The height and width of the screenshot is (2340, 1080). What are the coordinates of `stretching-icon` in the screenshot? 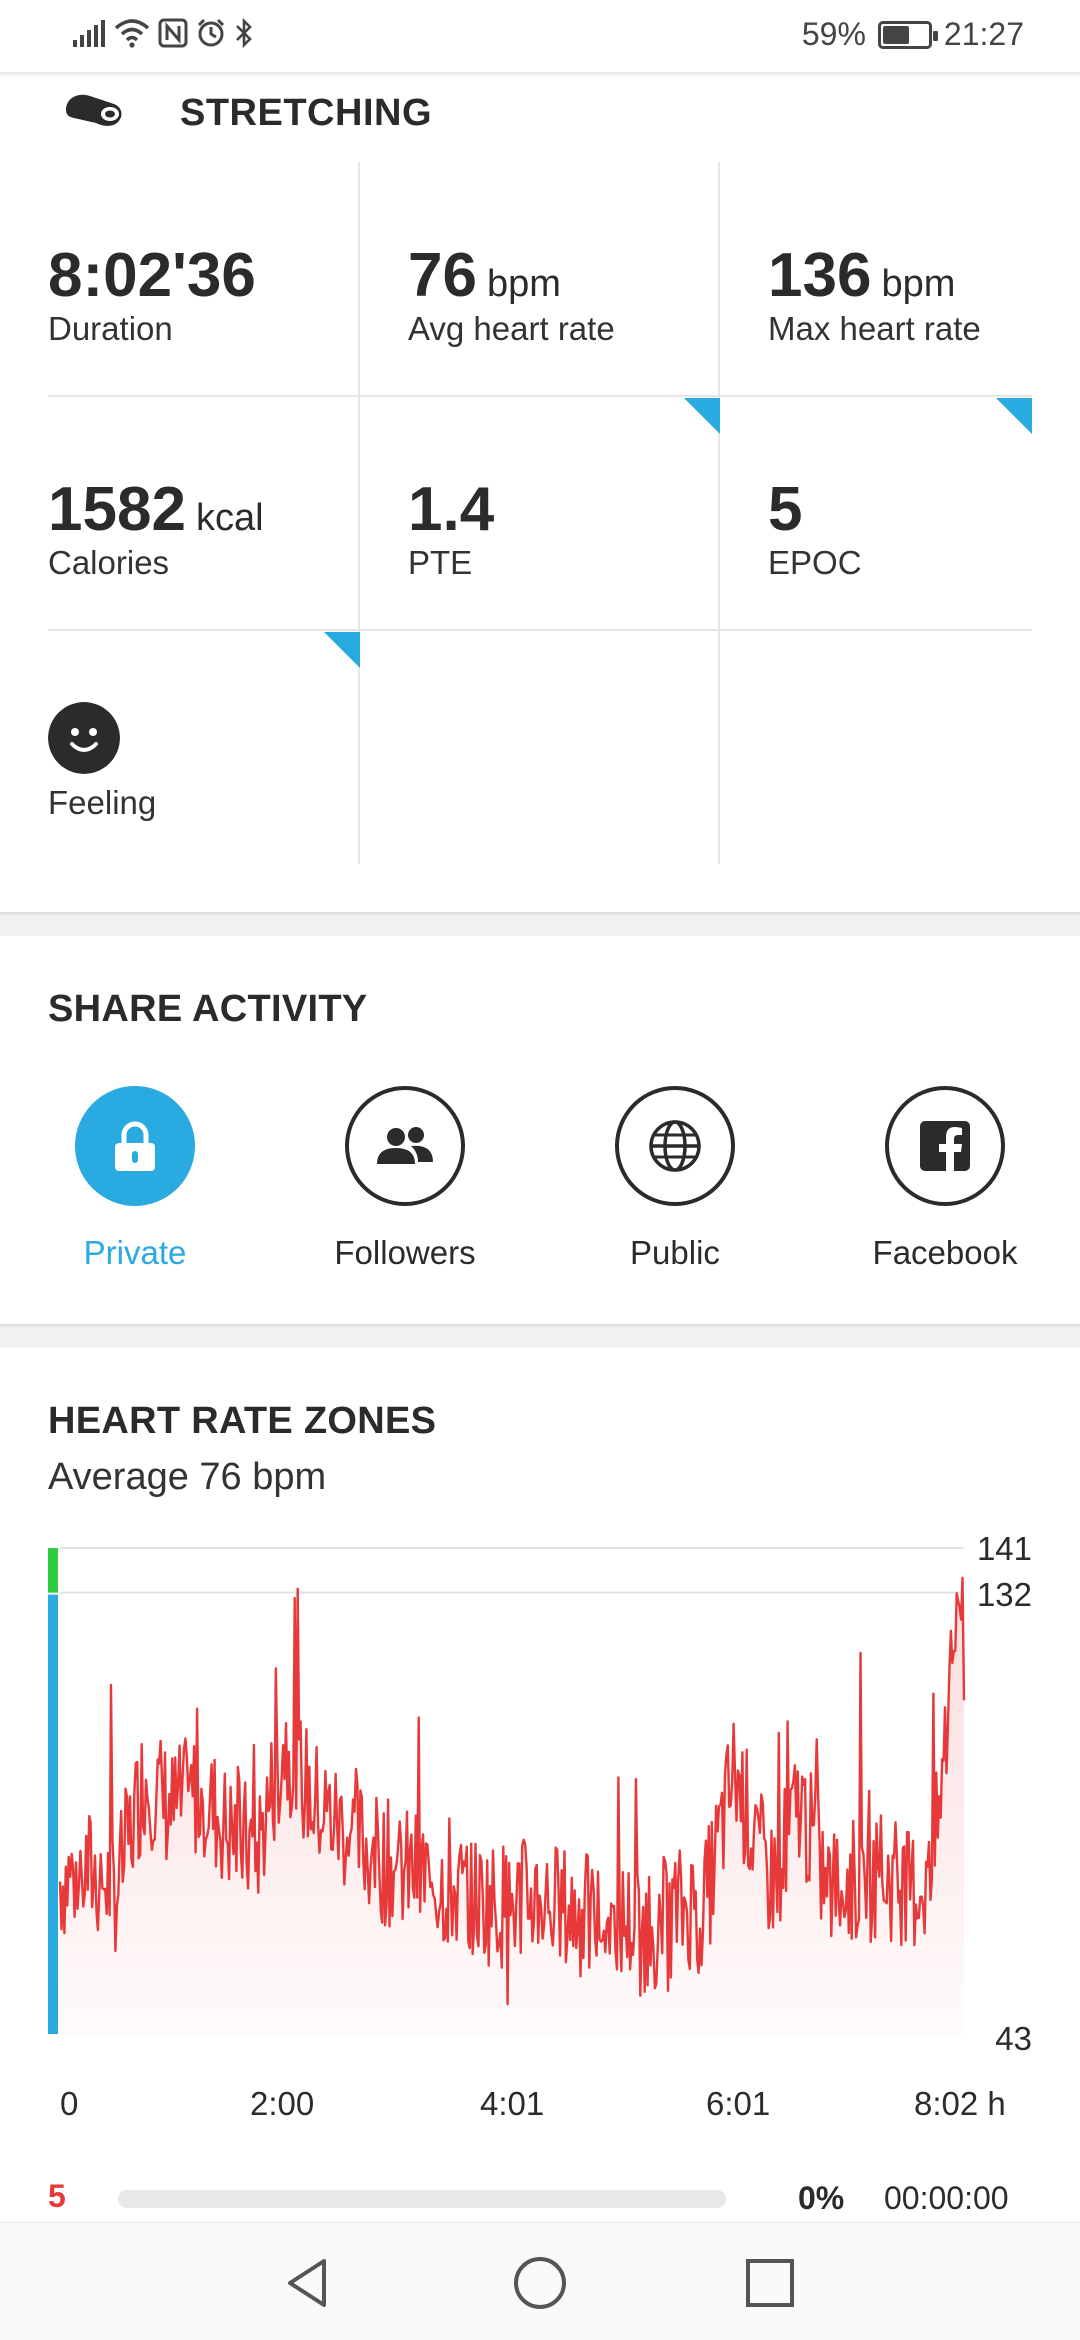 It's located at (94, 110).